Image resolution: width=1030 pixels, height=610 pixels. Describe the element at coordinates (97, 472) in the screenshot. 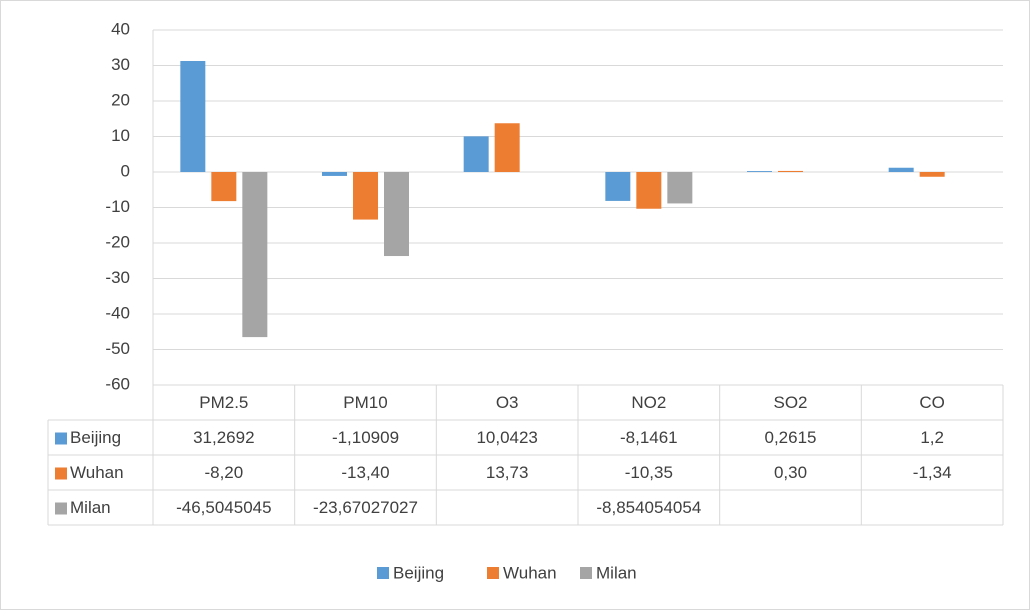

I see `table-series-name: Wuhan` at that location.